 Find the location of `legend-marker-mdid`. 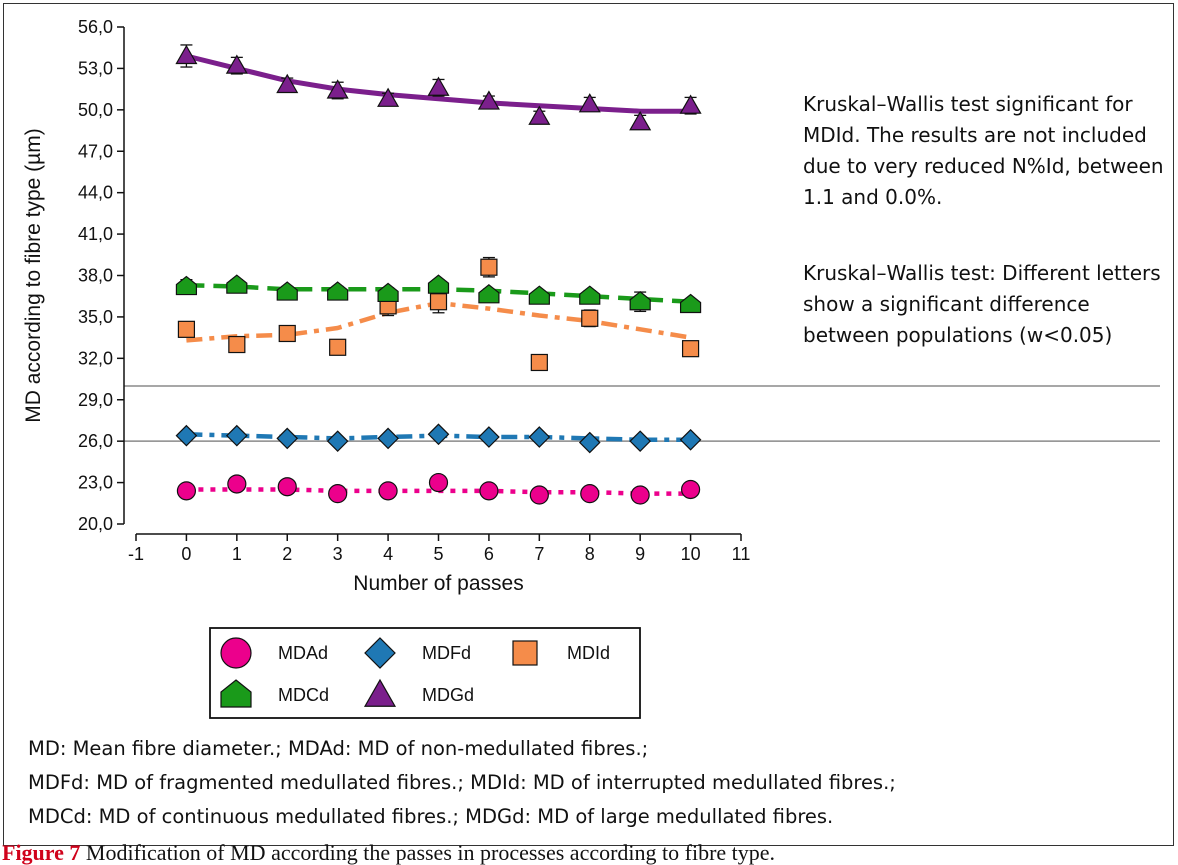

legend-marker-mdid is located at coordinates (525, 653).